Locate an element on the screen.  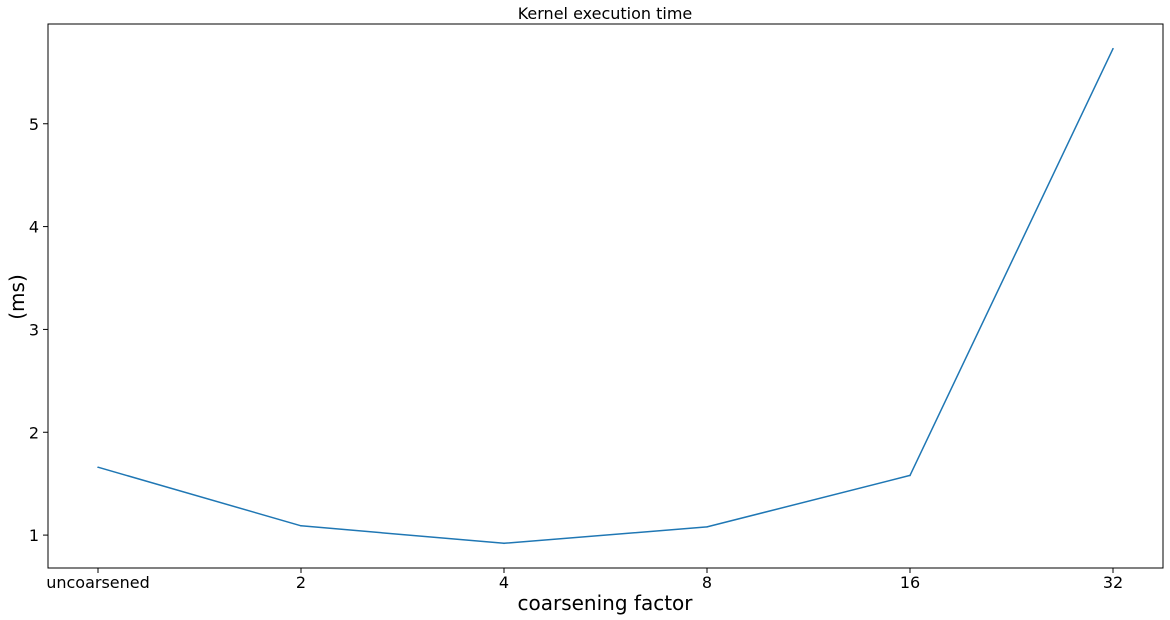
y-tick-label-1: 2 is located at coordinates (34, 432).